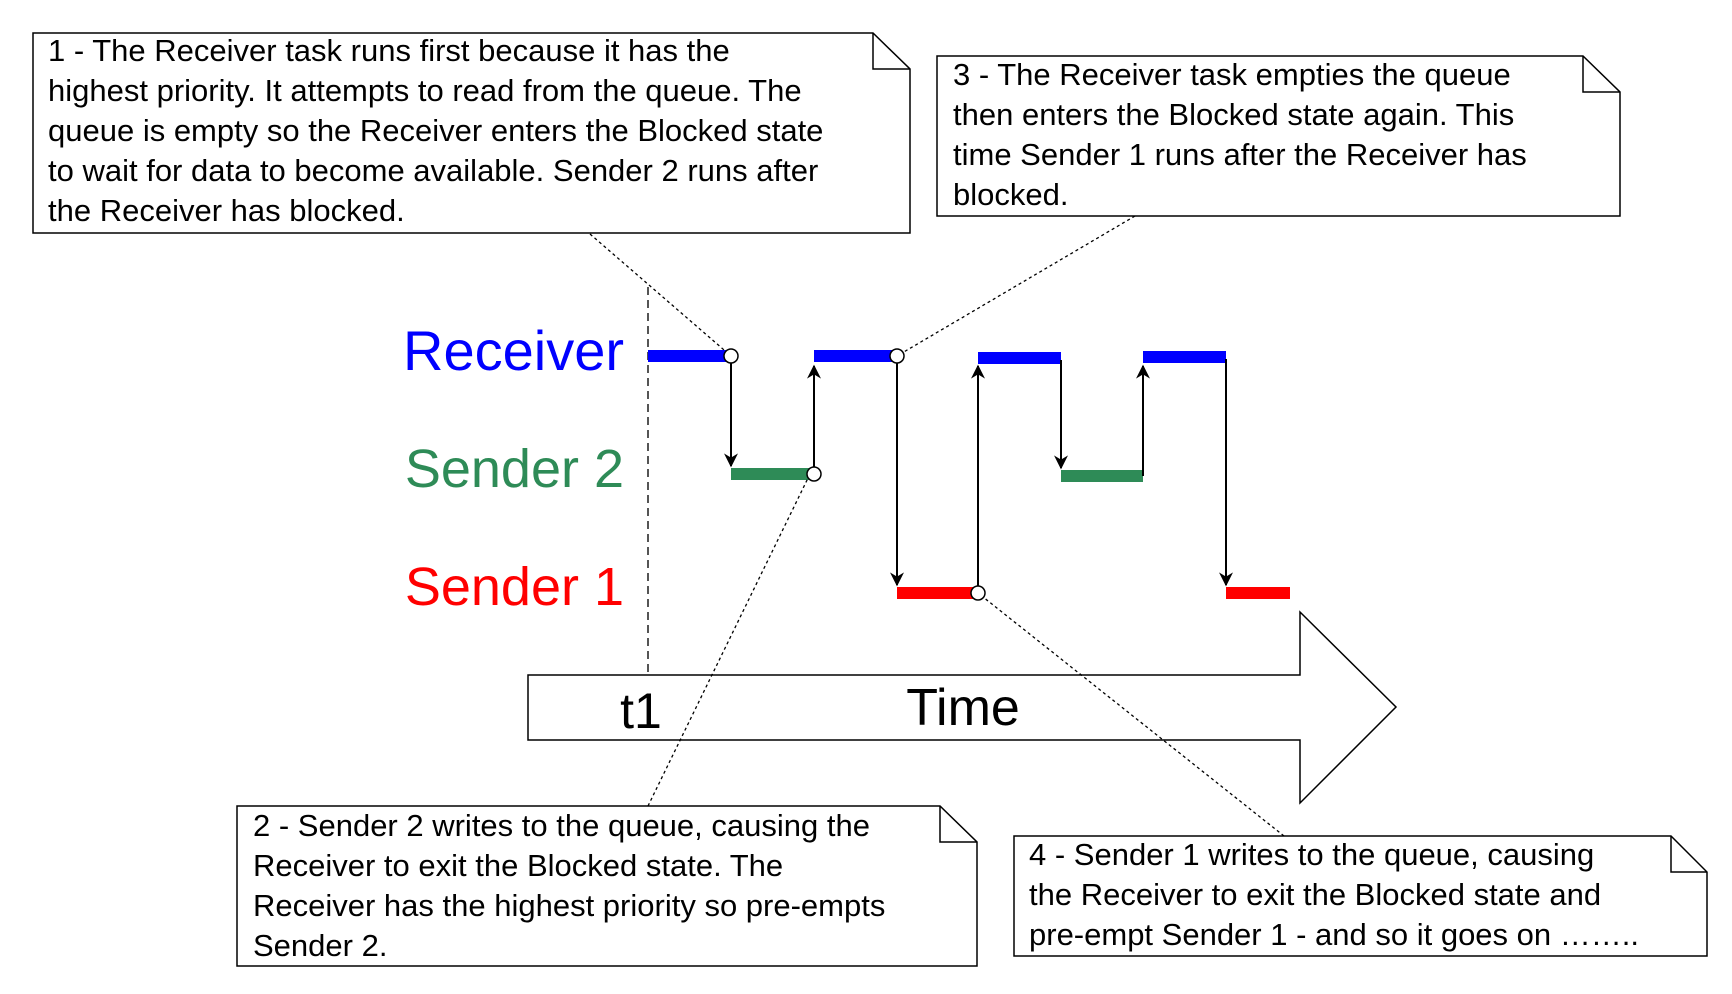  What do you see at coordinates (320, 945) in the screenshot?
I see `note-2-line: Sender 2.` at bounding box center [320, 945].